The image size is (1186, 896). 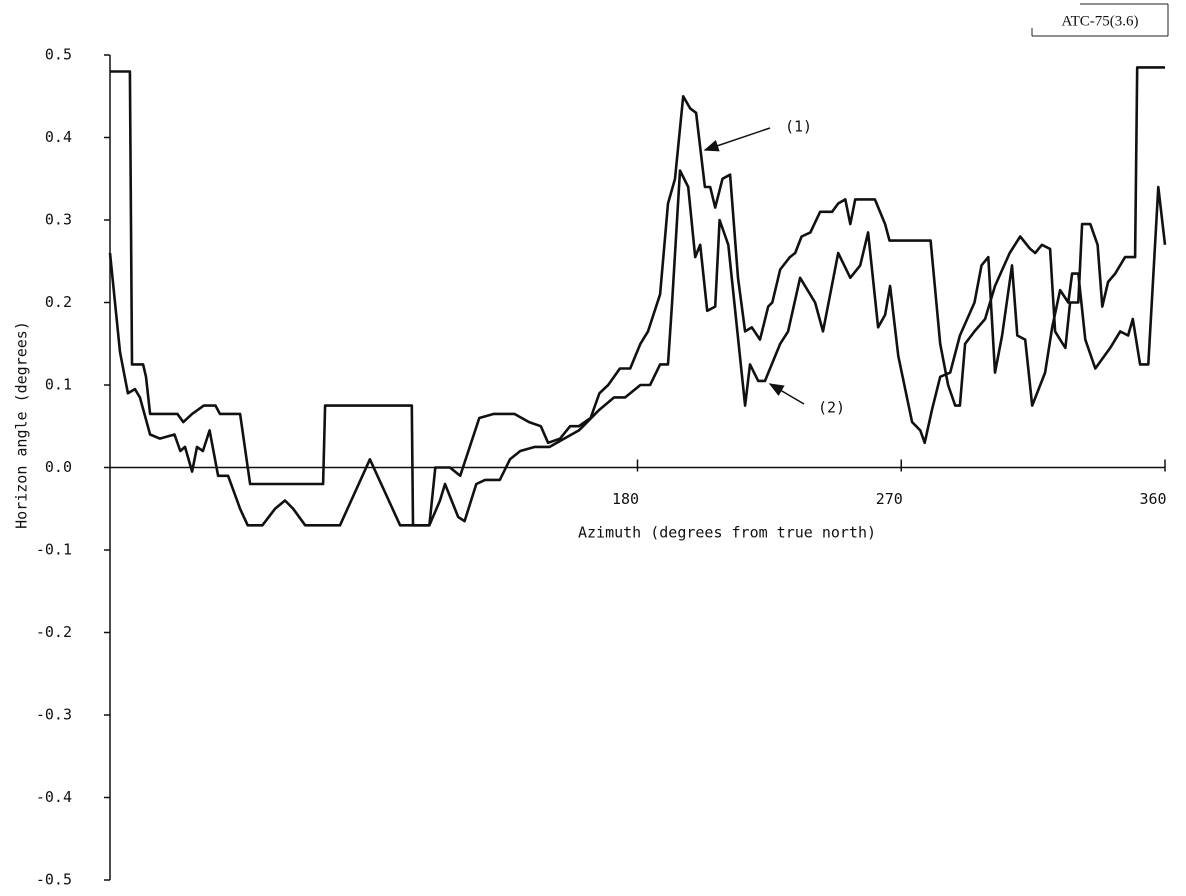 What do you see at coordinates (54, 550) in the screenshot?
I see `y-tick-label: -0.1` at bounding box center [54, 550].